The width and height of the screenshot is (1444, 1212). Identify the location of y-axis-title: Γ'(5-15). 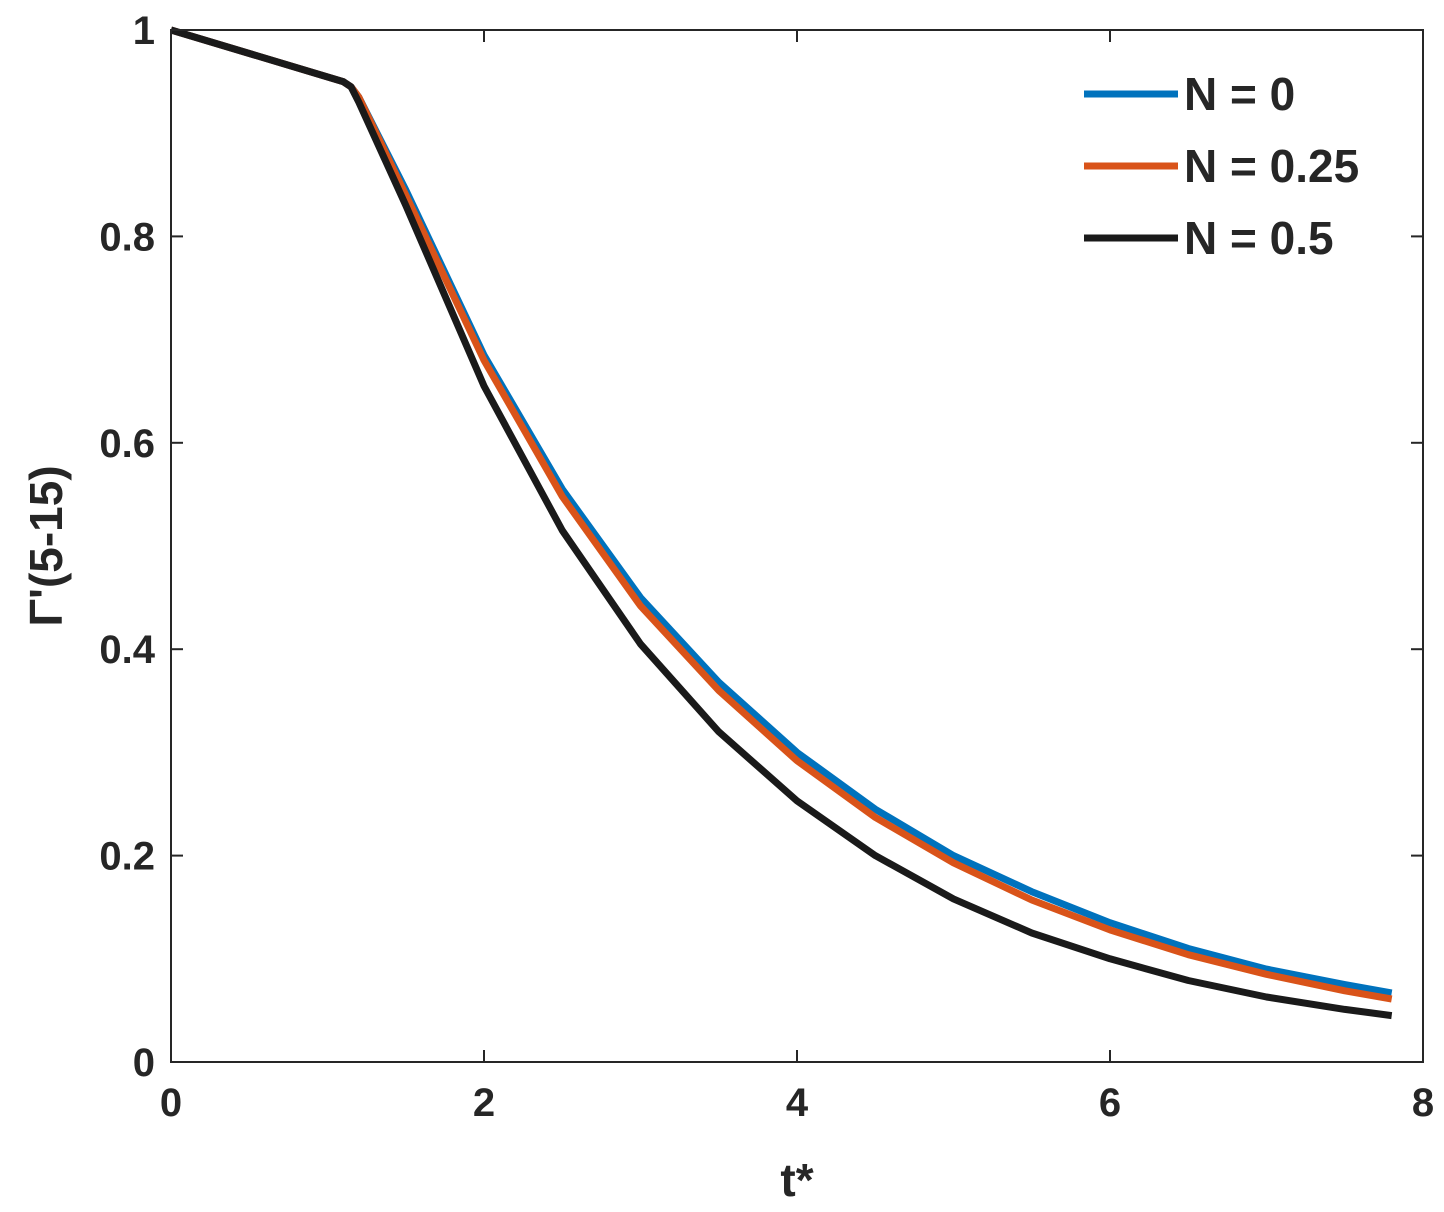
(46, 545).